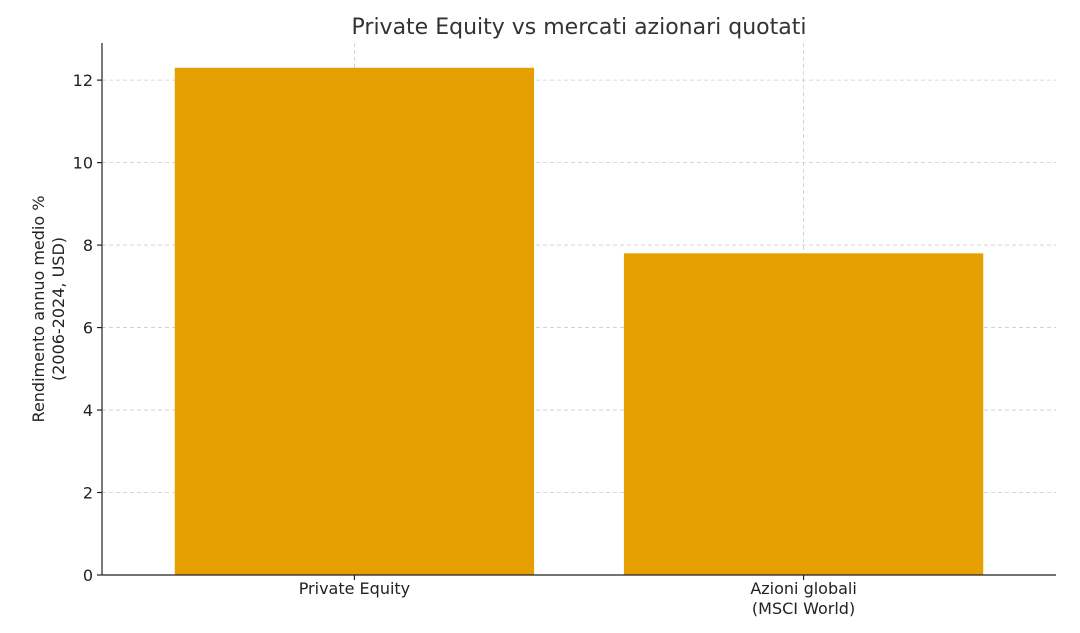 This screenshot has width=1080, height=633. Describe the element at coordinates (803, 598) in the screenshot. I see `x-tick-label: Azioni globali (MSCI World)` at that location.